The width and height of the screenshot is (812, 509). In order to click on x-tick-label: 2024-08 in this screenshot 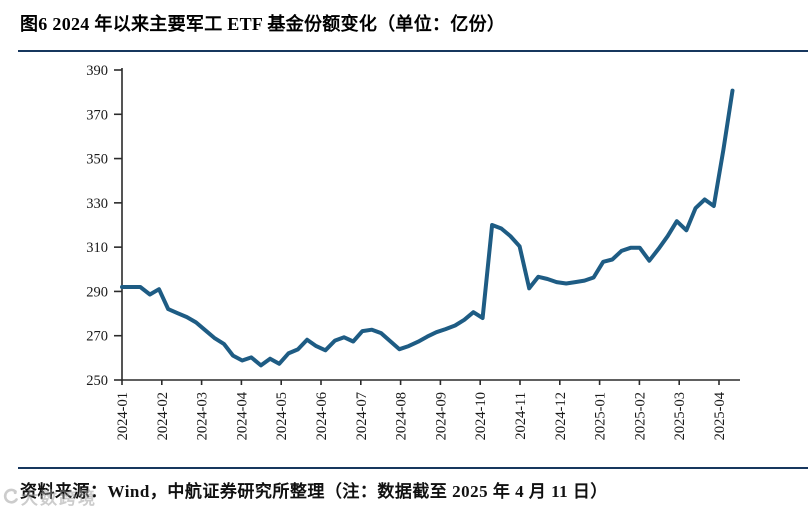, I will do `click(402, 416)`.